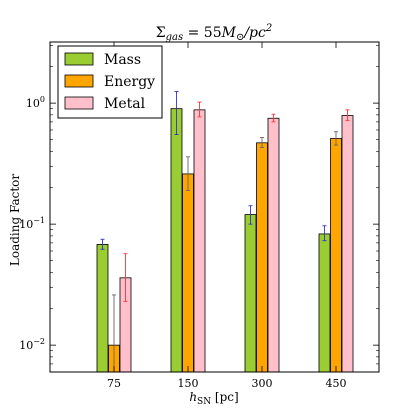 This screenshot has width=415, height=415. I want to click on legend-swatch-mass, so click(79, 59).